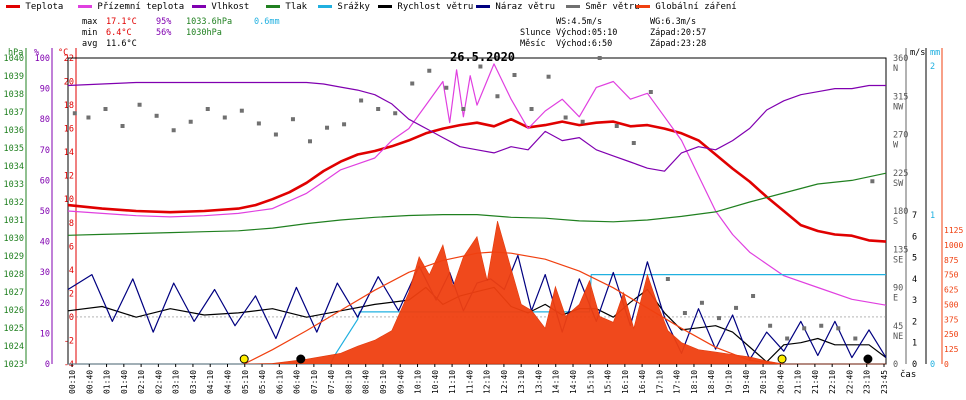 Image resolution: width=966 pixels, height=400 pixels. Describe the element at coordinates (14, 167) in the screenshot. I see `press-tick-label: 1034` at that location.